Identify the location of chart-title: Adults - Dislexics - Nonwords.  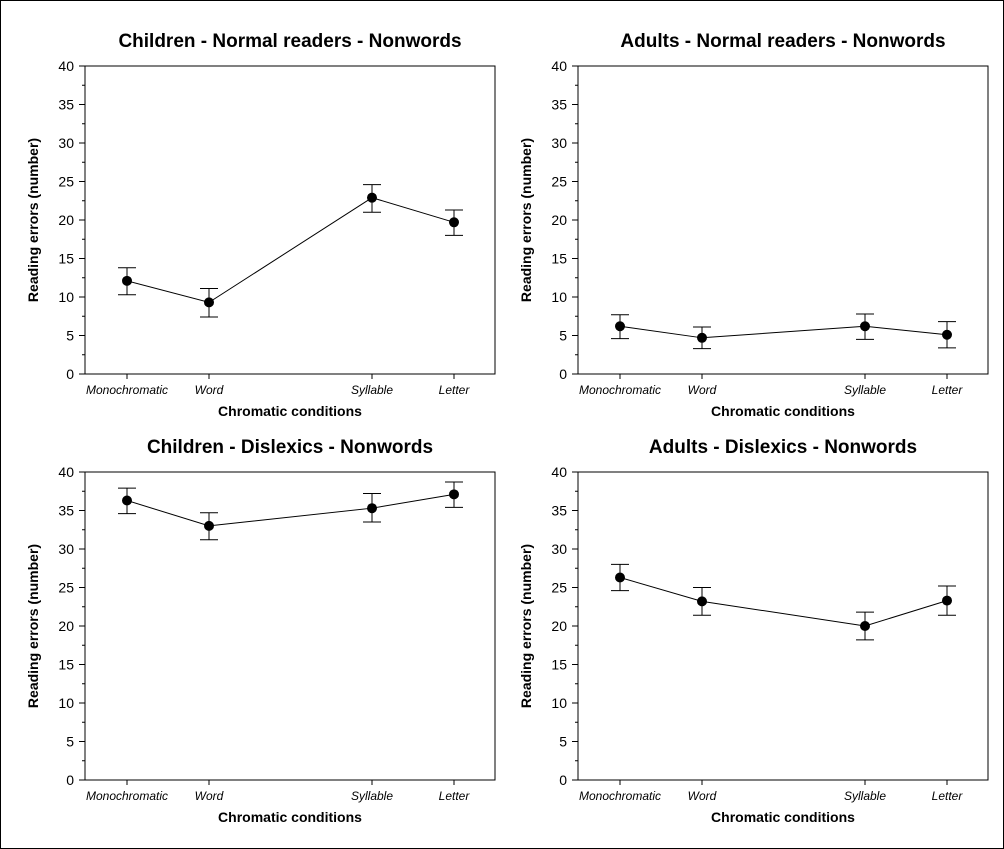
(783, 447).